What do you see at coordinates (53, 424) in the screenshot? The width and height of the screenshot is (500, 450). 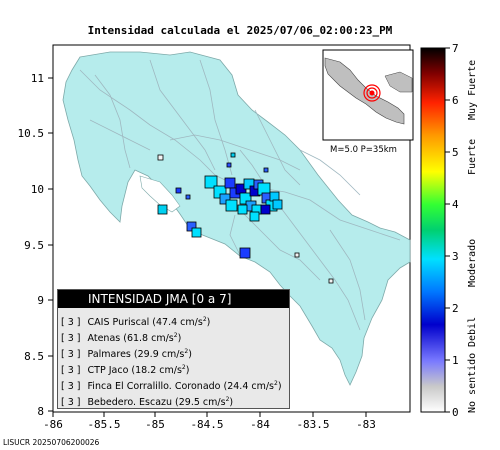 I see `x-tick-label: -86` at bounding box center [53, 424].